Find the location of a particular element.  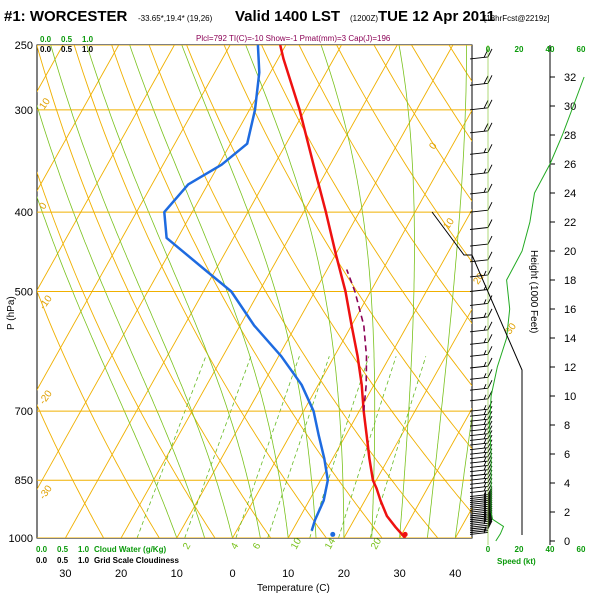

forecast-run: [18hrFcst@2219z] is located at coordinates (516, 18).